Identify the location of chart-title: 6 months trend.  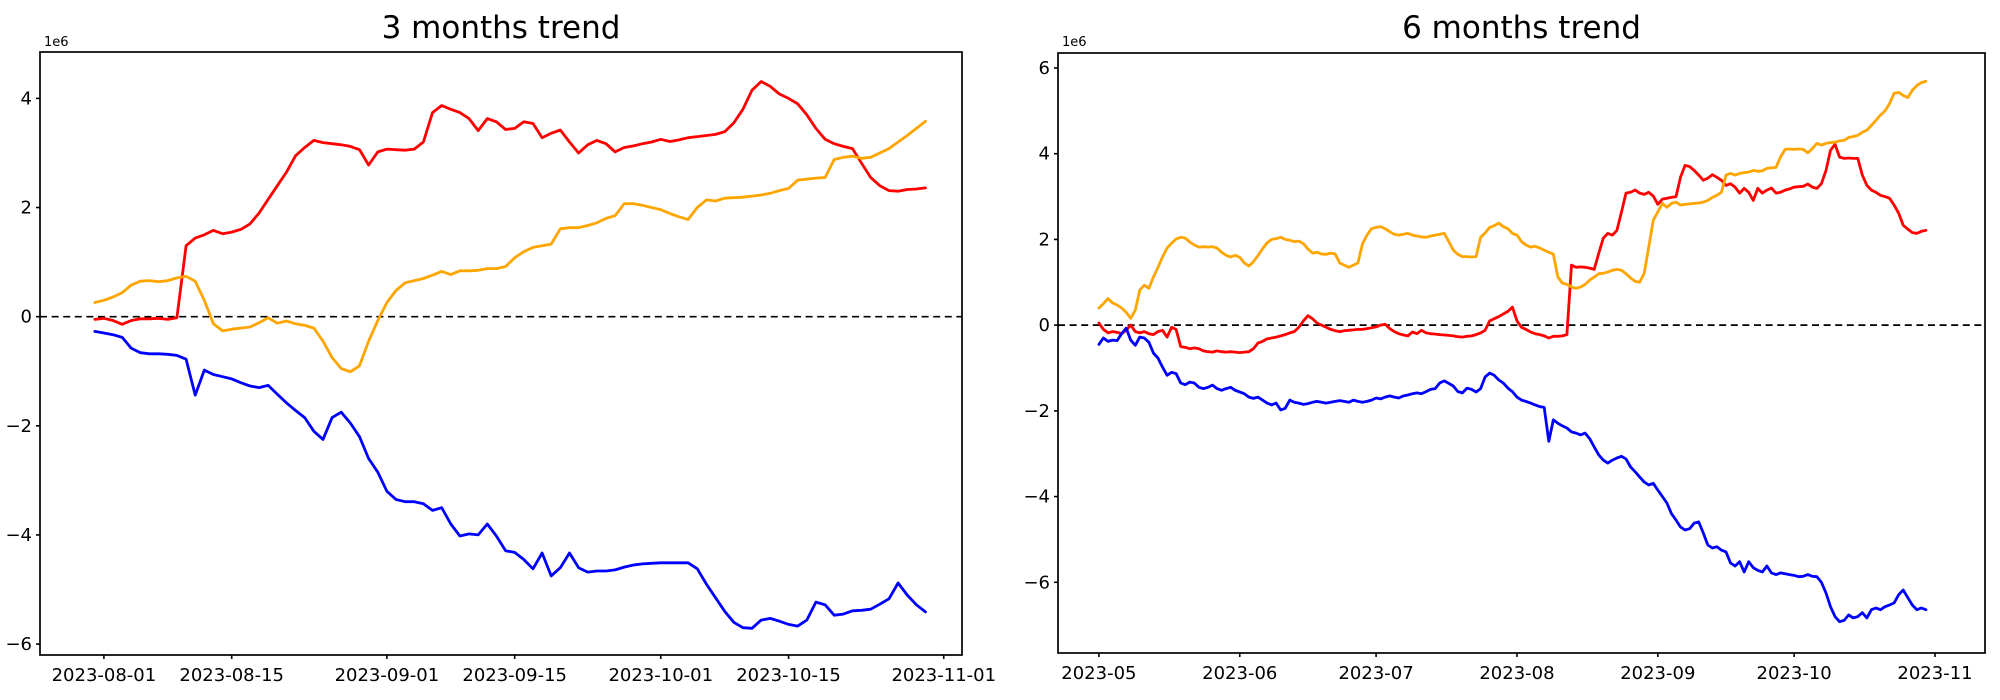
(1521, 28).